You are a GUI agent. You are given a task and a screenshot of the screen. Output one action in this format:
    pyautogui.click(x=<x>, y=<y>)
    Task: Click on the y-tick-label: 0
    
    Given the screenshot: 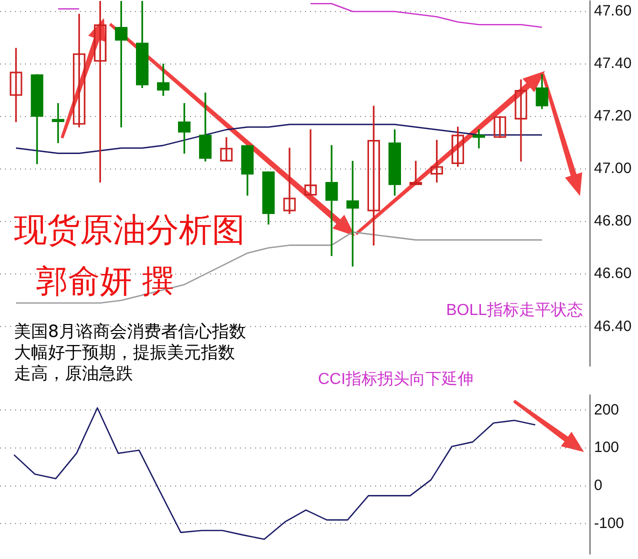 What is the action you would take?
    pyautogui.click(x=598, y=485)
    